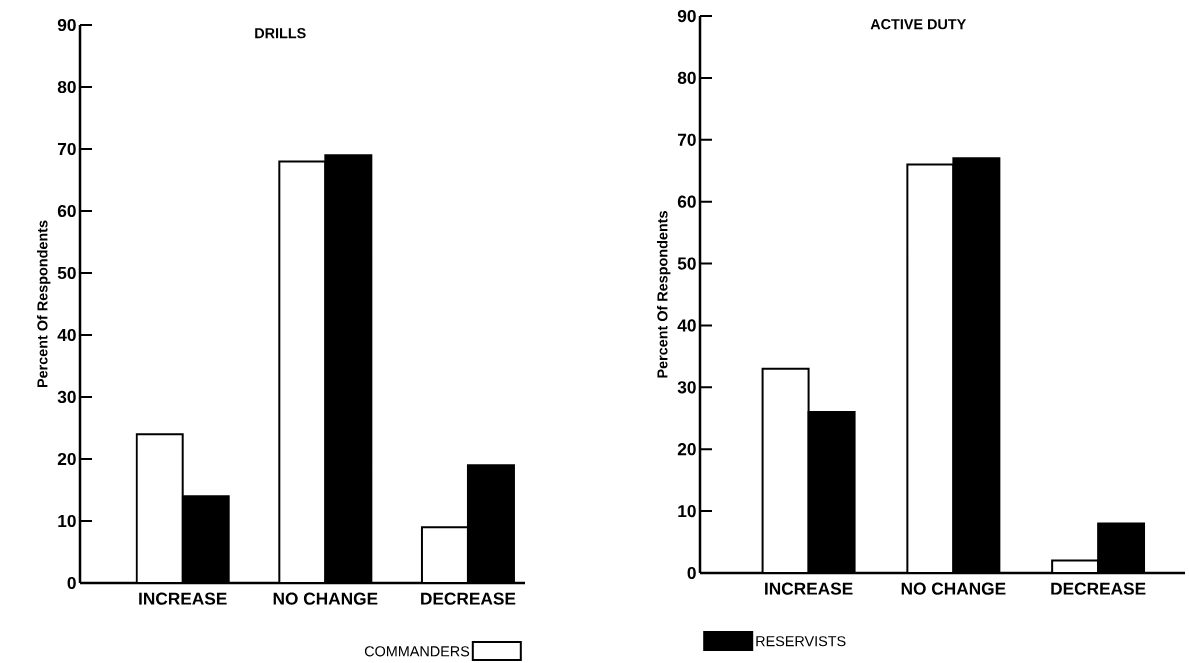  Describe the element at coordinates (801, 641) in the screenshot. I see `legend-label: RESERVISTS` at that location.